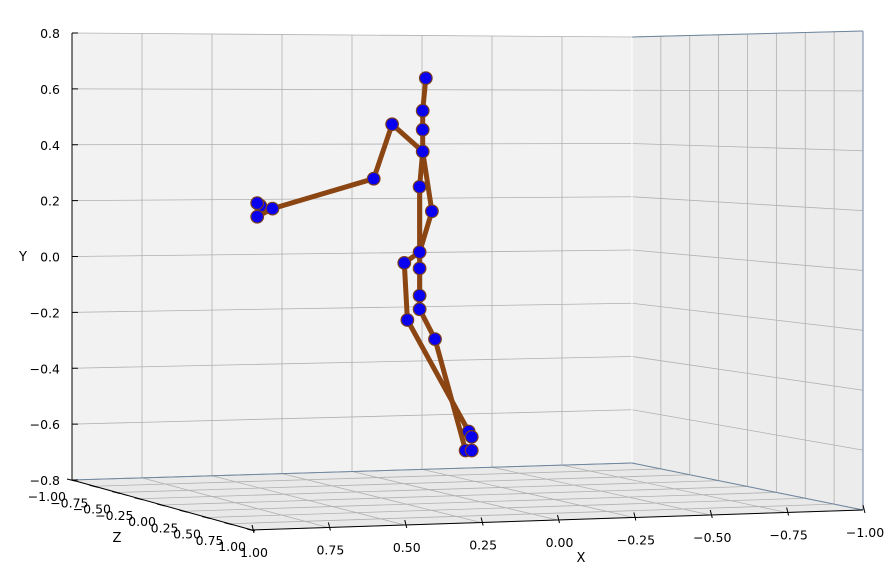  What do you see at coordinates (483, 545) in the screenshot?
I see `x-tick-label: 0.25` at bounding box center [483, 545].